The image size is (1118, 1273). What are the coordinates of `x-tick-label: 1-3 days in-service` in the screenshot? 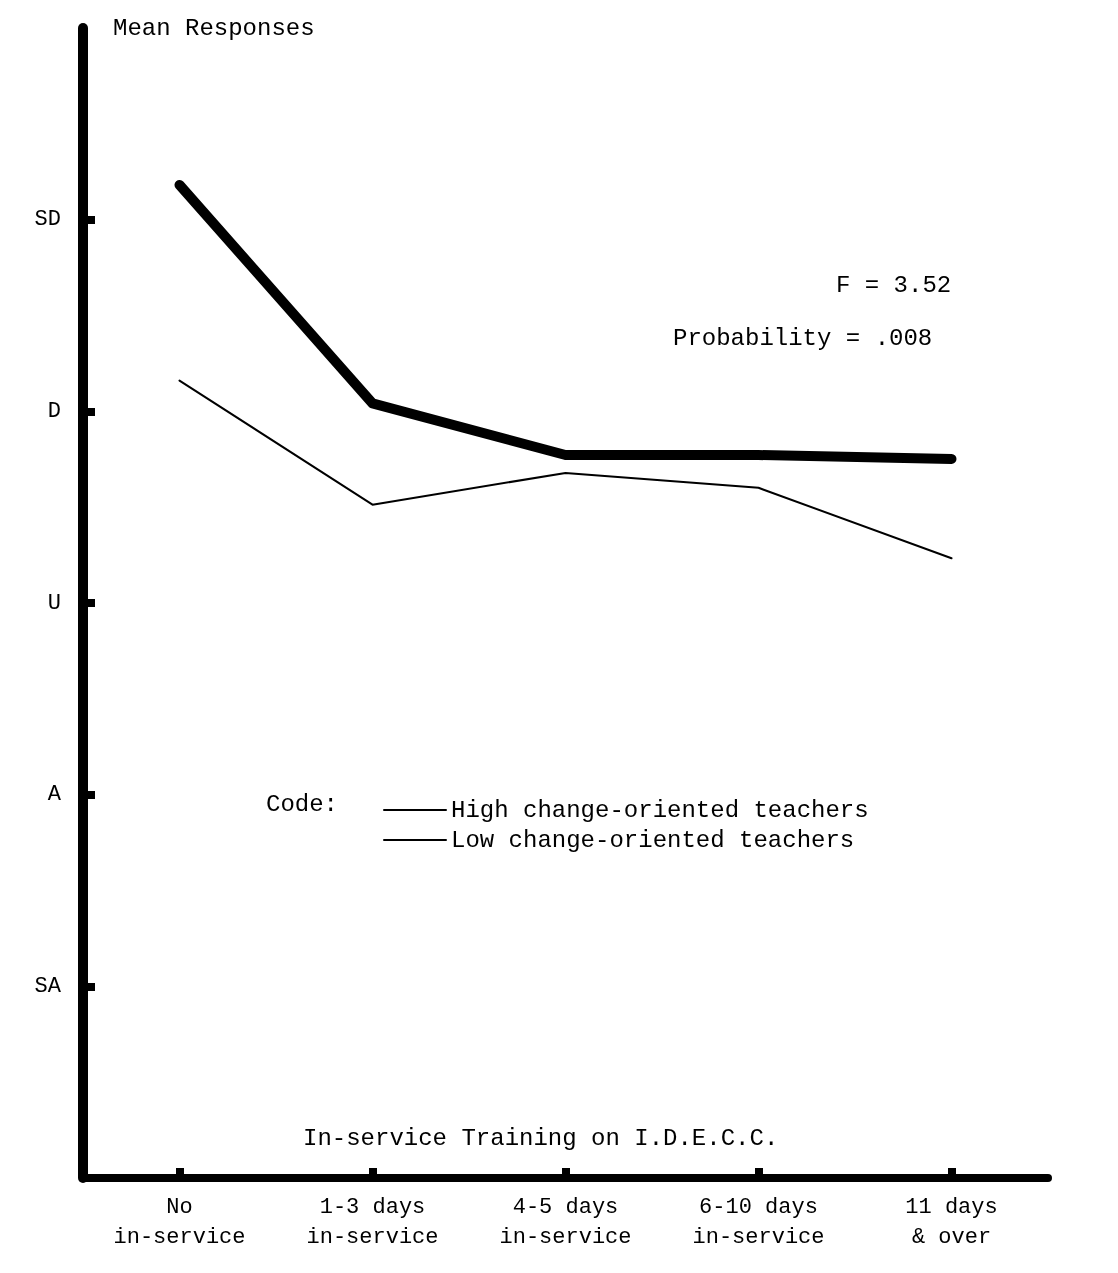 It's located at (372, 1222).